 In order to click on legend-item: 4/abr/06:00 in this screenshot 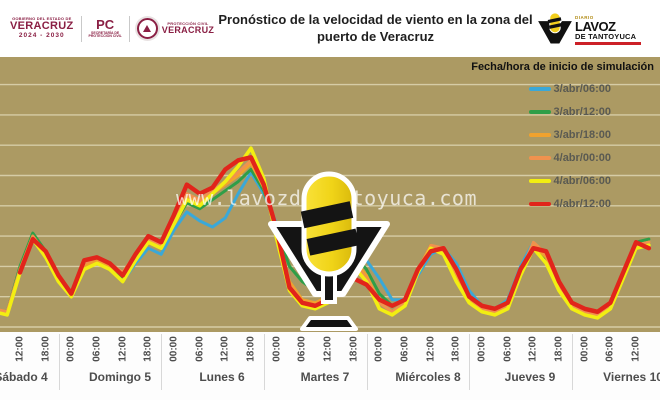, I will do `click(541, 180)`.